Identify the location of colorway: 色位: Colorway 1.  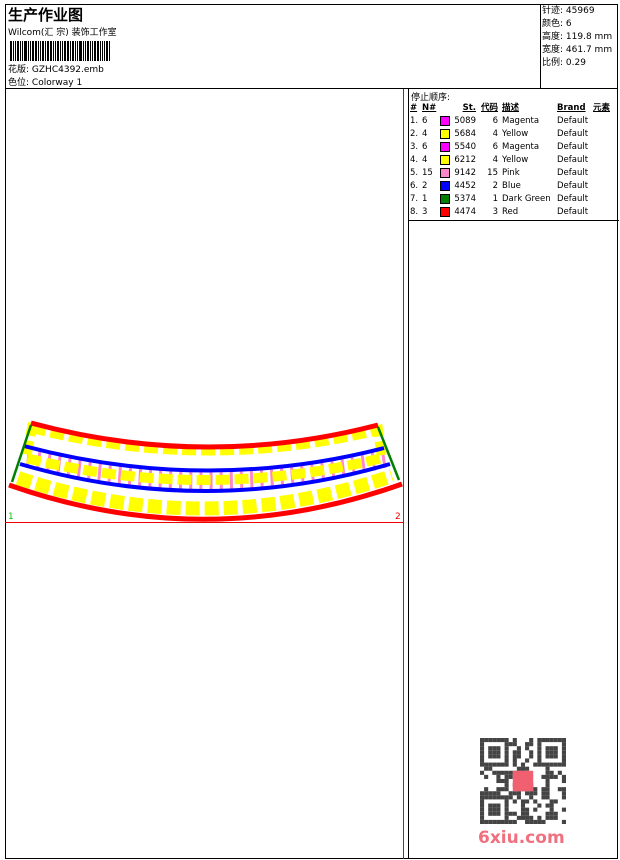
(45, 81).